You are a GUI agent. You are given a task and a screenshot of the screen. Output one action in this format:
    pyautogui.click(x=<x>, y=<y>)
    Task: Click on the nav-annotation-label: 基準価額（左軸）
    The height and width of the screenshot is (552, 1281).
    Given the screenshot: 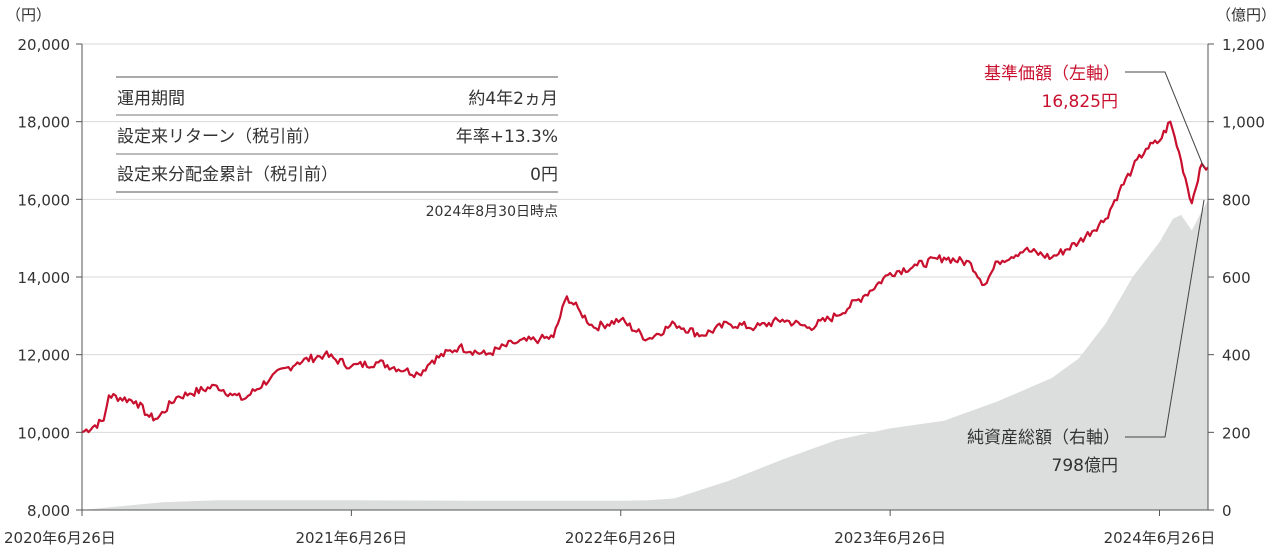 What is the action you would take?
    pyautogui.click(x=1052, y=74)
    